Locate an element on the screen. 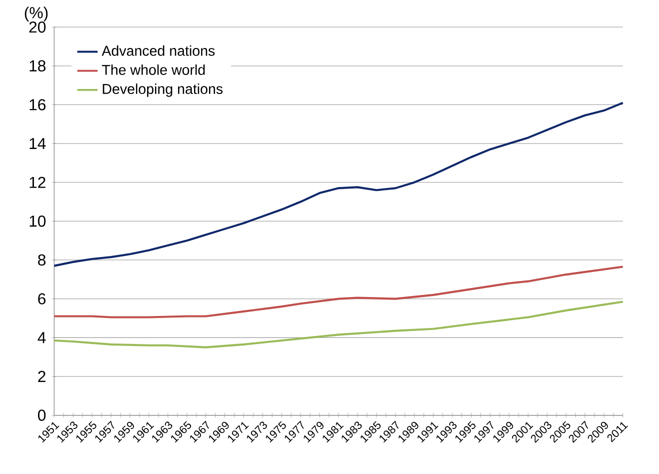 The width and height of the screenshot is (659, 474). y-tick-label: 4 is located at coordinates (42, 338).